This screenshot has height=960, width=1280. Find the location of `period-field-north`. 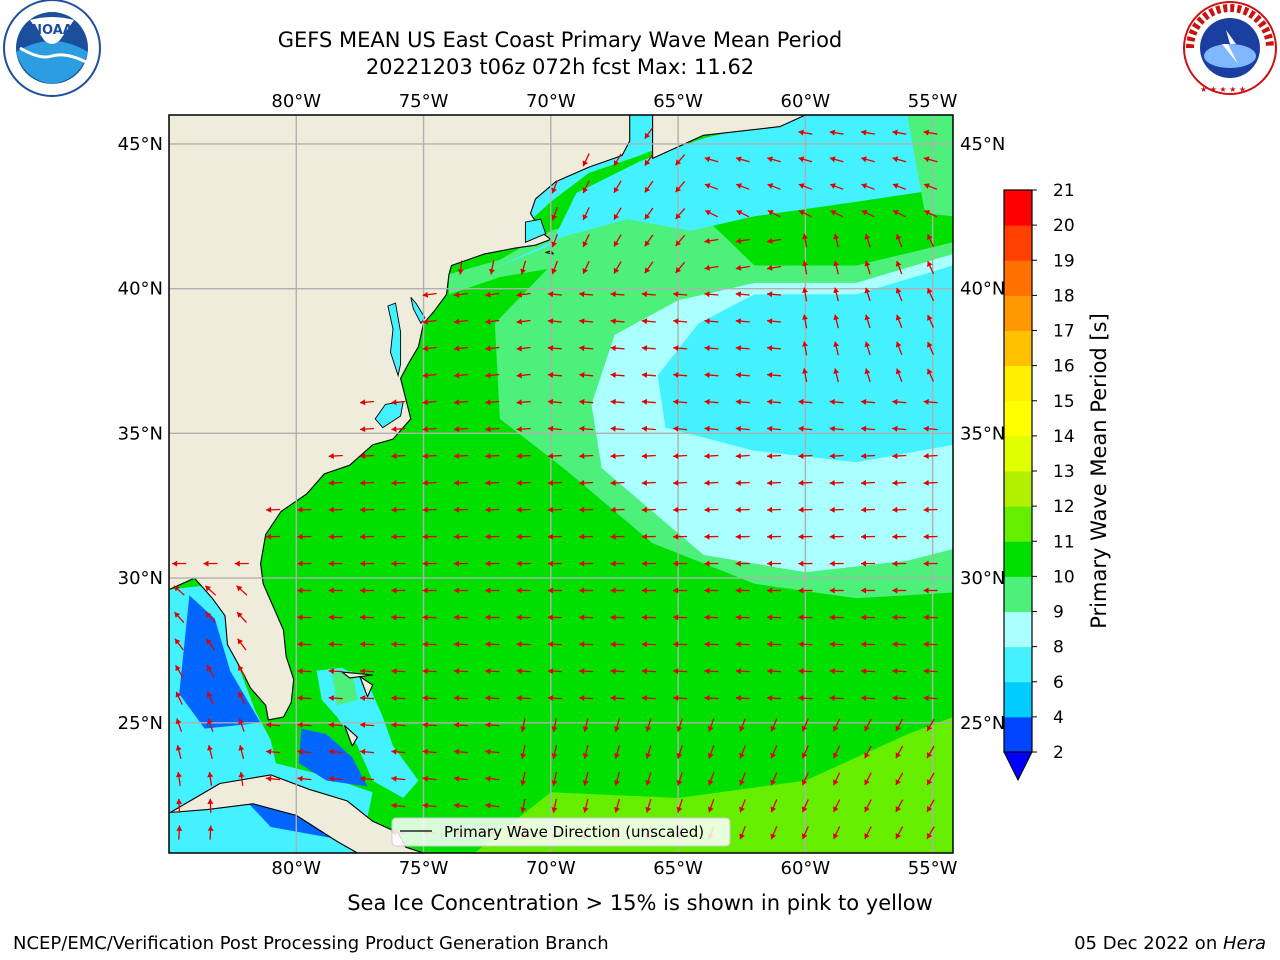

period-field-north is located at coordinates (720, 193).